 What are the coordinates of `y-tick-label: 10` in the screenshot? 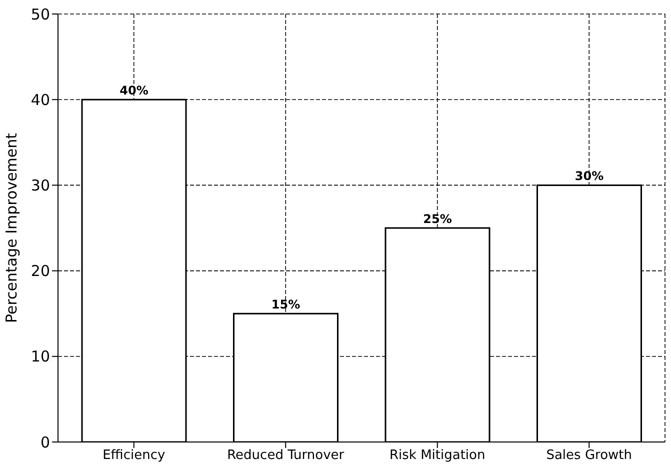 It's located at (40, 357).